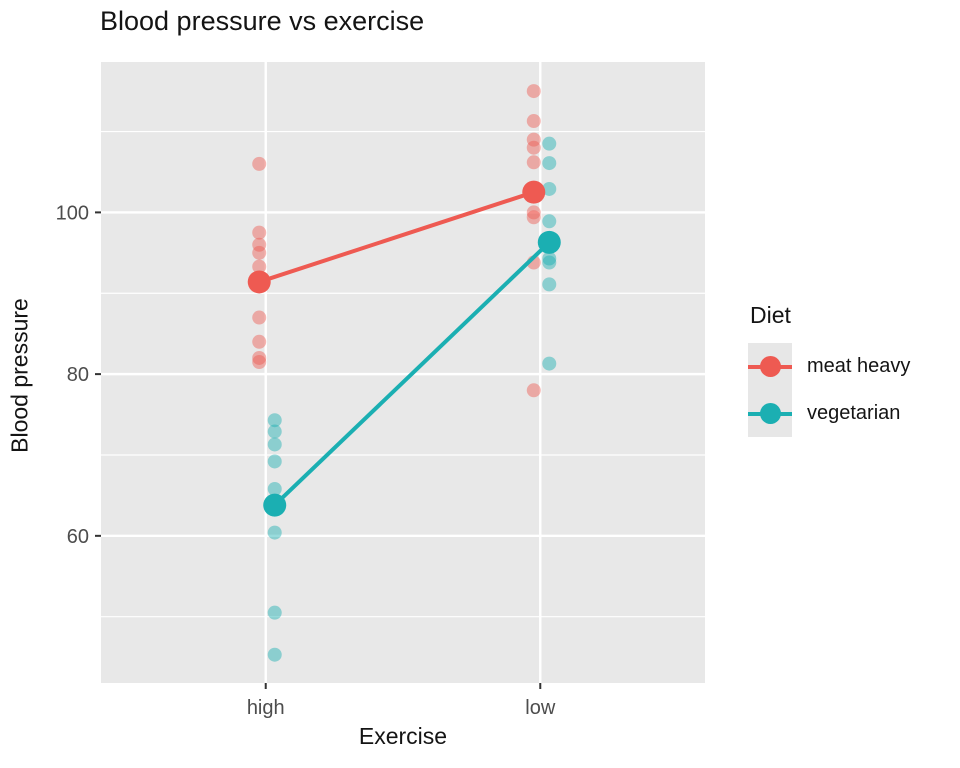 This screenshot has height=768, width=960. I want to click on legend-label: meat heavy, so click(859, 366).